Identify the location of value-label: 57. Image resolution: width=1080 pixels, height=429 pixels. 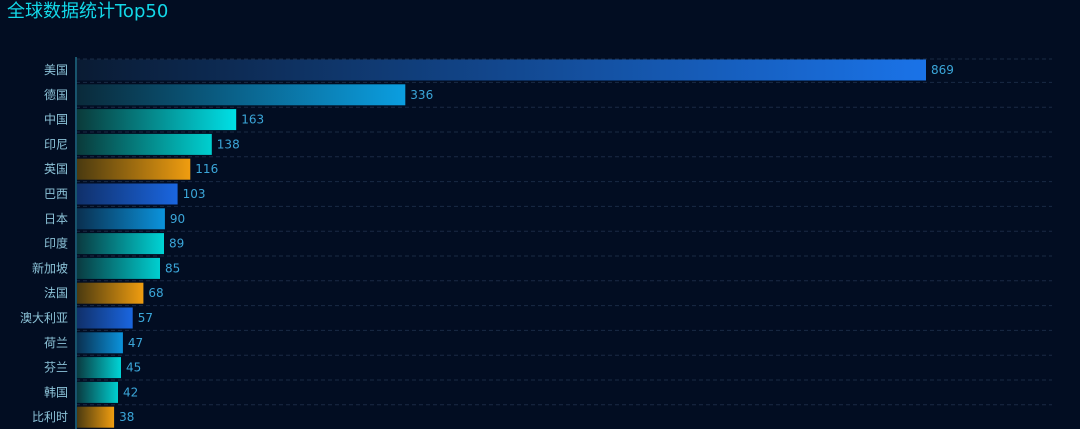
(145, 318).